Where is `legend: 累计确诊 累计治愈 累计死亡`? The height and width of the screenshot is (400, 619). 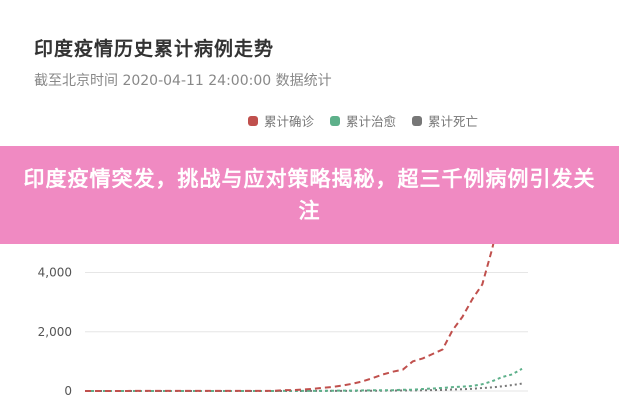
legend: 累计确诊 累计治愈 累计死亡 is located at coordinates (363, 120).